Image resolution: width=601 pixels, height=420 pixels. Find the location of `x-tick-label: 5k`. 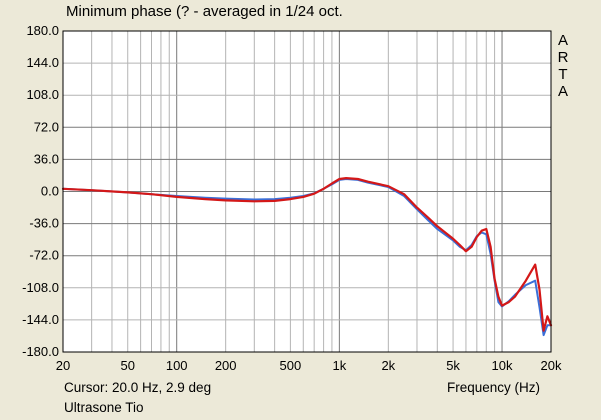

x-tick-label: 5k is located at coordinates (453, 365).